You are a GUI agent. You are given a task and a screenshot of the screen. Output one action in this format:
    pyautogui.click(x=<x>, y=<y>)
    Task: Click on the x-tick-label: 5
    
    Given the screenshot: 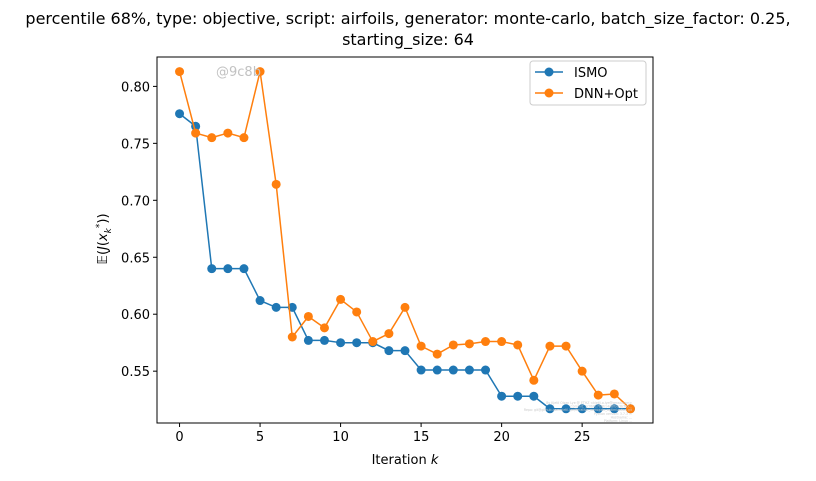 What is the action you would take?
    pyautogui.click(x=260, y=437)
    